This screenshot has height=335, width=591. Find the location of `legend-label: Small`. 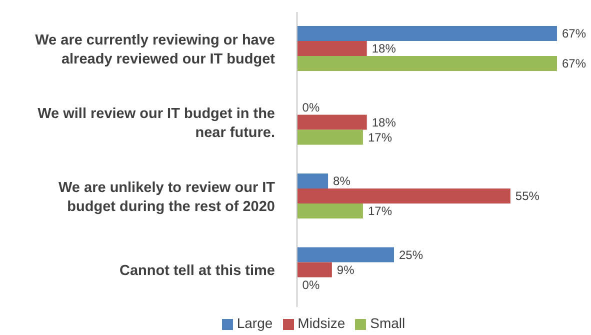

legend-label: Small is located at coordinates (388, 323).